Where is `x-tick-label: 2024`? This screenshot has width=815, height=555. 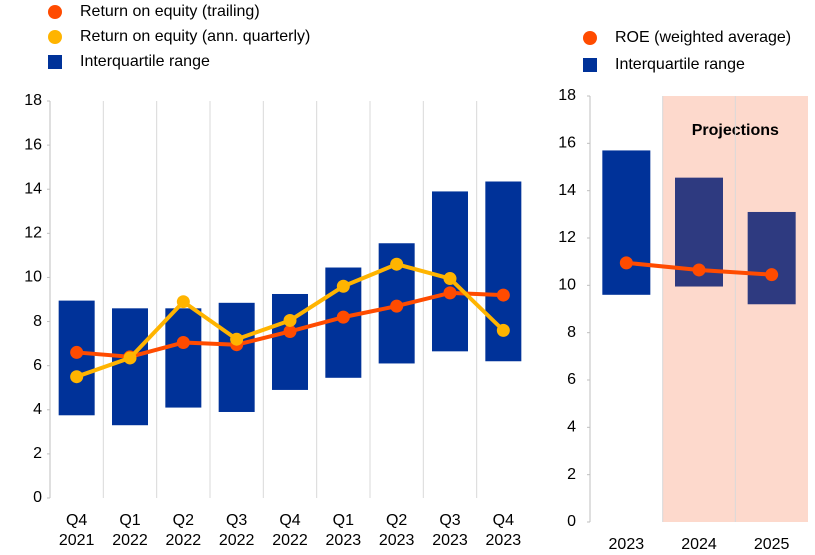
x-tick-label: 2024 is located at coordinates (699, 544).